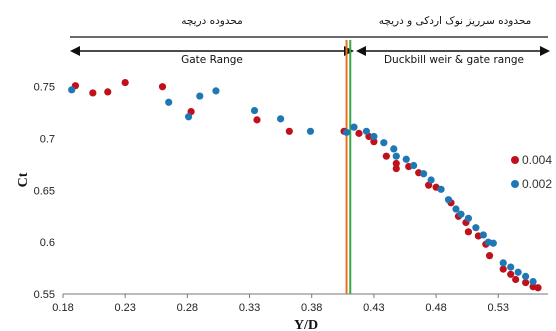 The height and width of the screenshot is (331, 556). What do you see at coordinates (537, 184) in the screenshot?
I see `legend-label: 0.002` at bounding box center [537, 184].